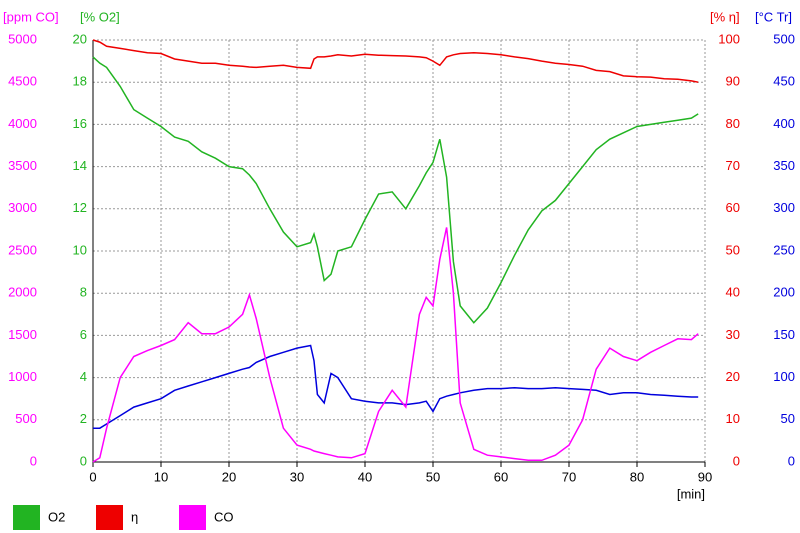 The height and width of the screenshot is (533, 800). I want to click on y3-tick-label: 50, so click(733, 249).